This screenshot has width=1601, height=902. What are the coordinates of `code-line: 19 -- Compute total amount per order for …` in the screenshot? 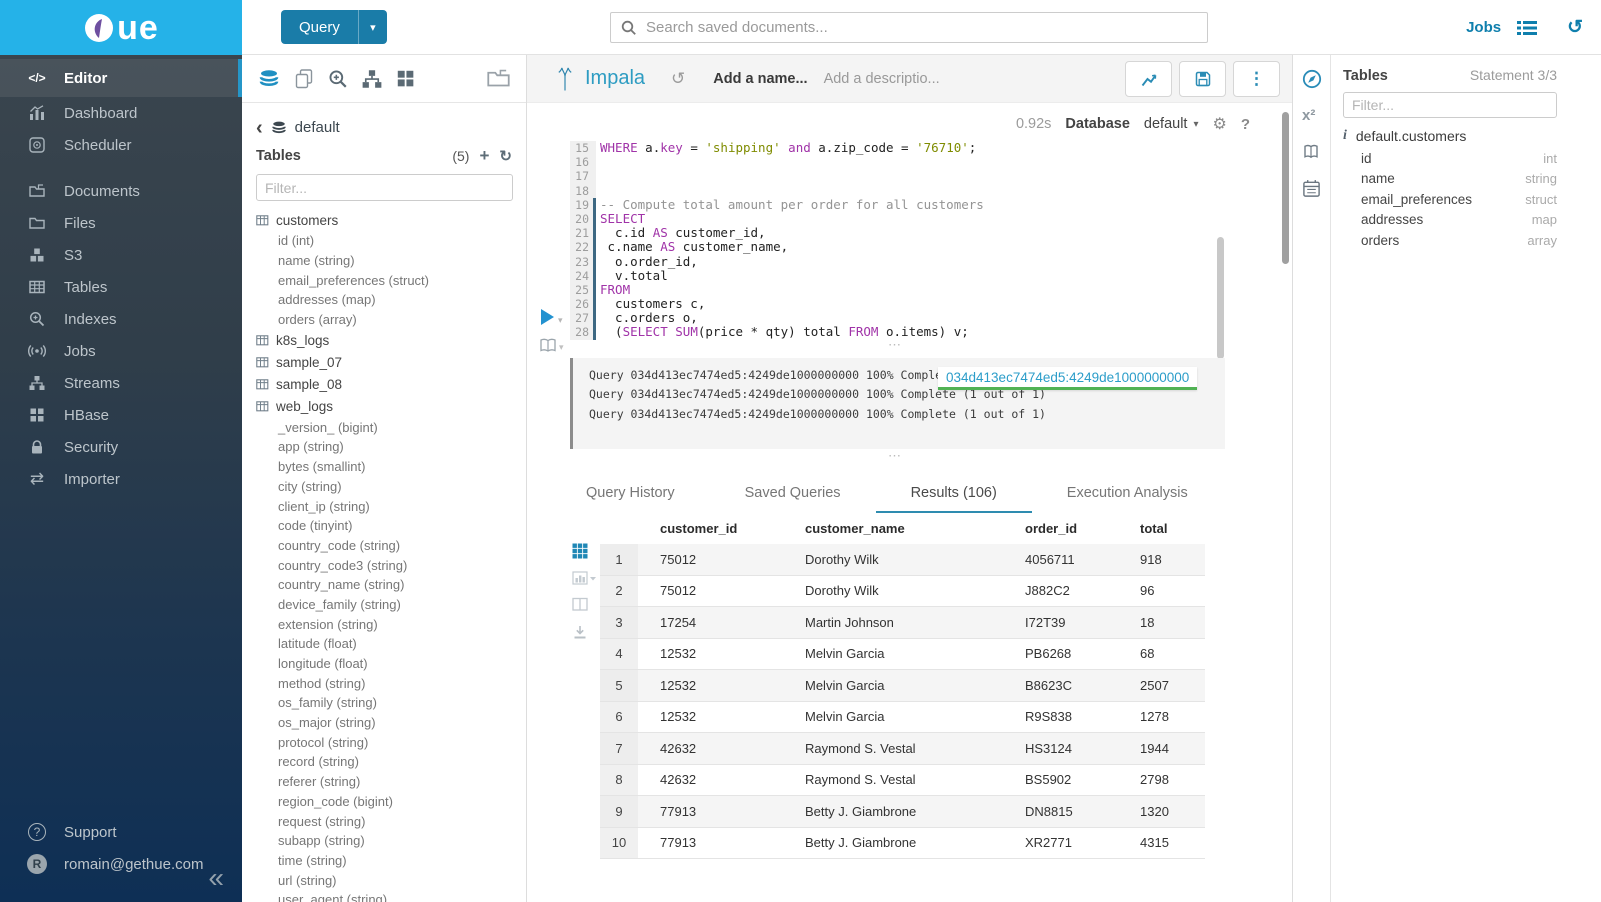 It's located at (931, 204).